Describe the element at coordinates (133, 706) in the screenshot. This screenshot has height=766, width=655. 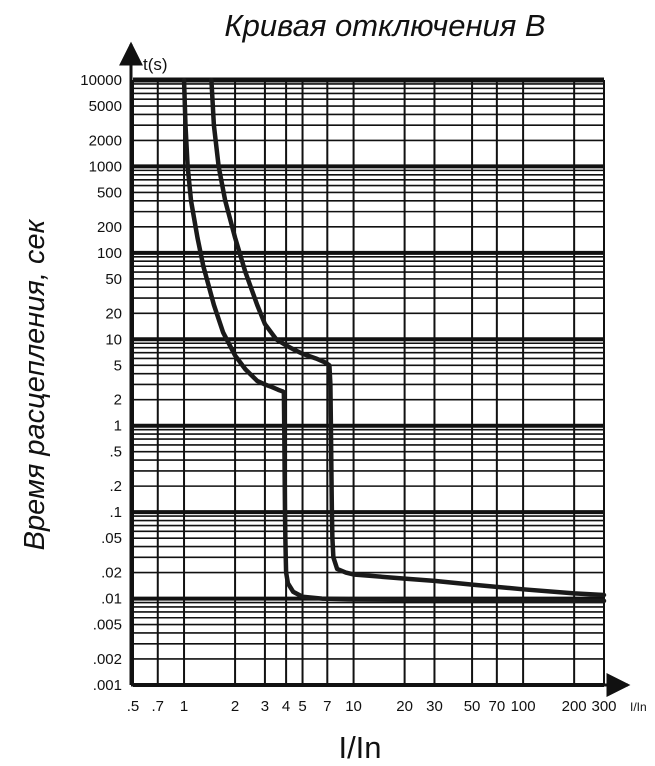
I see `x-tick-label: .5` at that location.